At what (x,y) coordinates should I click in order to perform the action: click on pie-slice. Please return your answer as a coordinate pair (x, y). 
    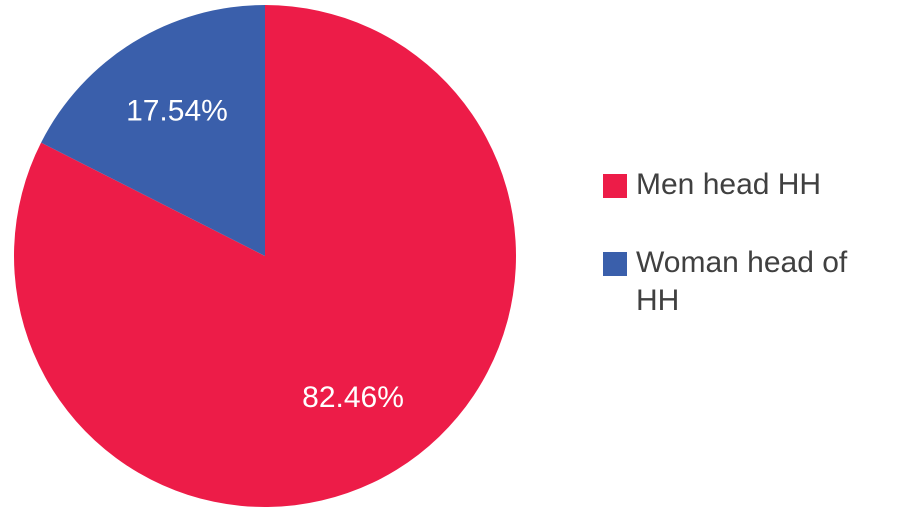
    Looking at the image, I should click on (153, 130).